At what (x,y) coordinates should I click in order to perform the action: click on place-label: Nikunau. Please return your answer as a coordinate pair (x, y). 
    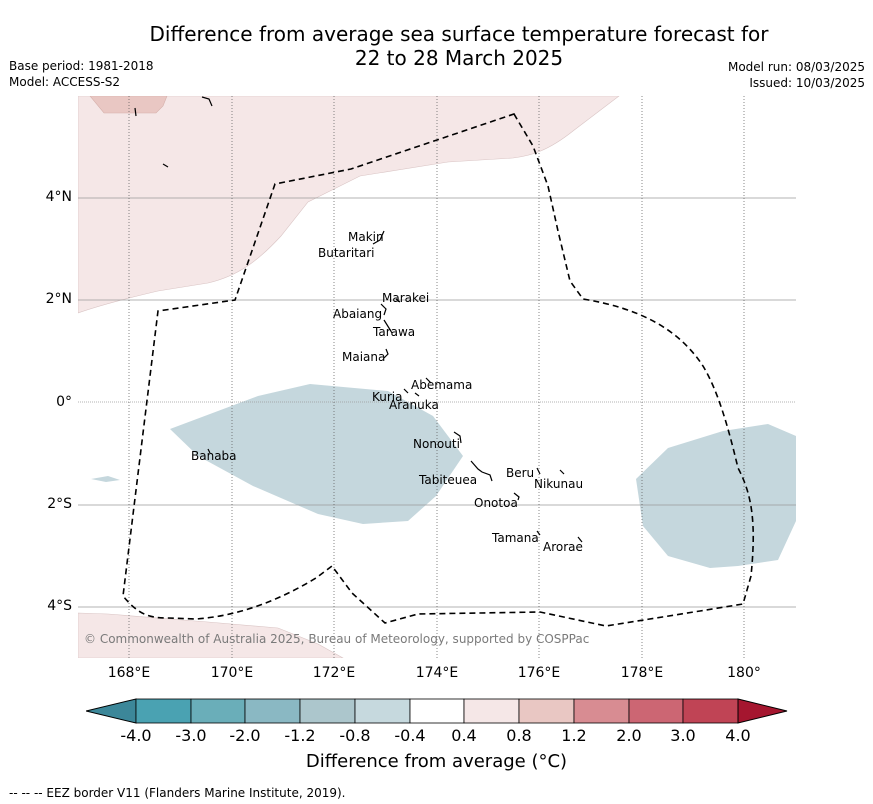
    Looking at the image, I should click on (559, 484).